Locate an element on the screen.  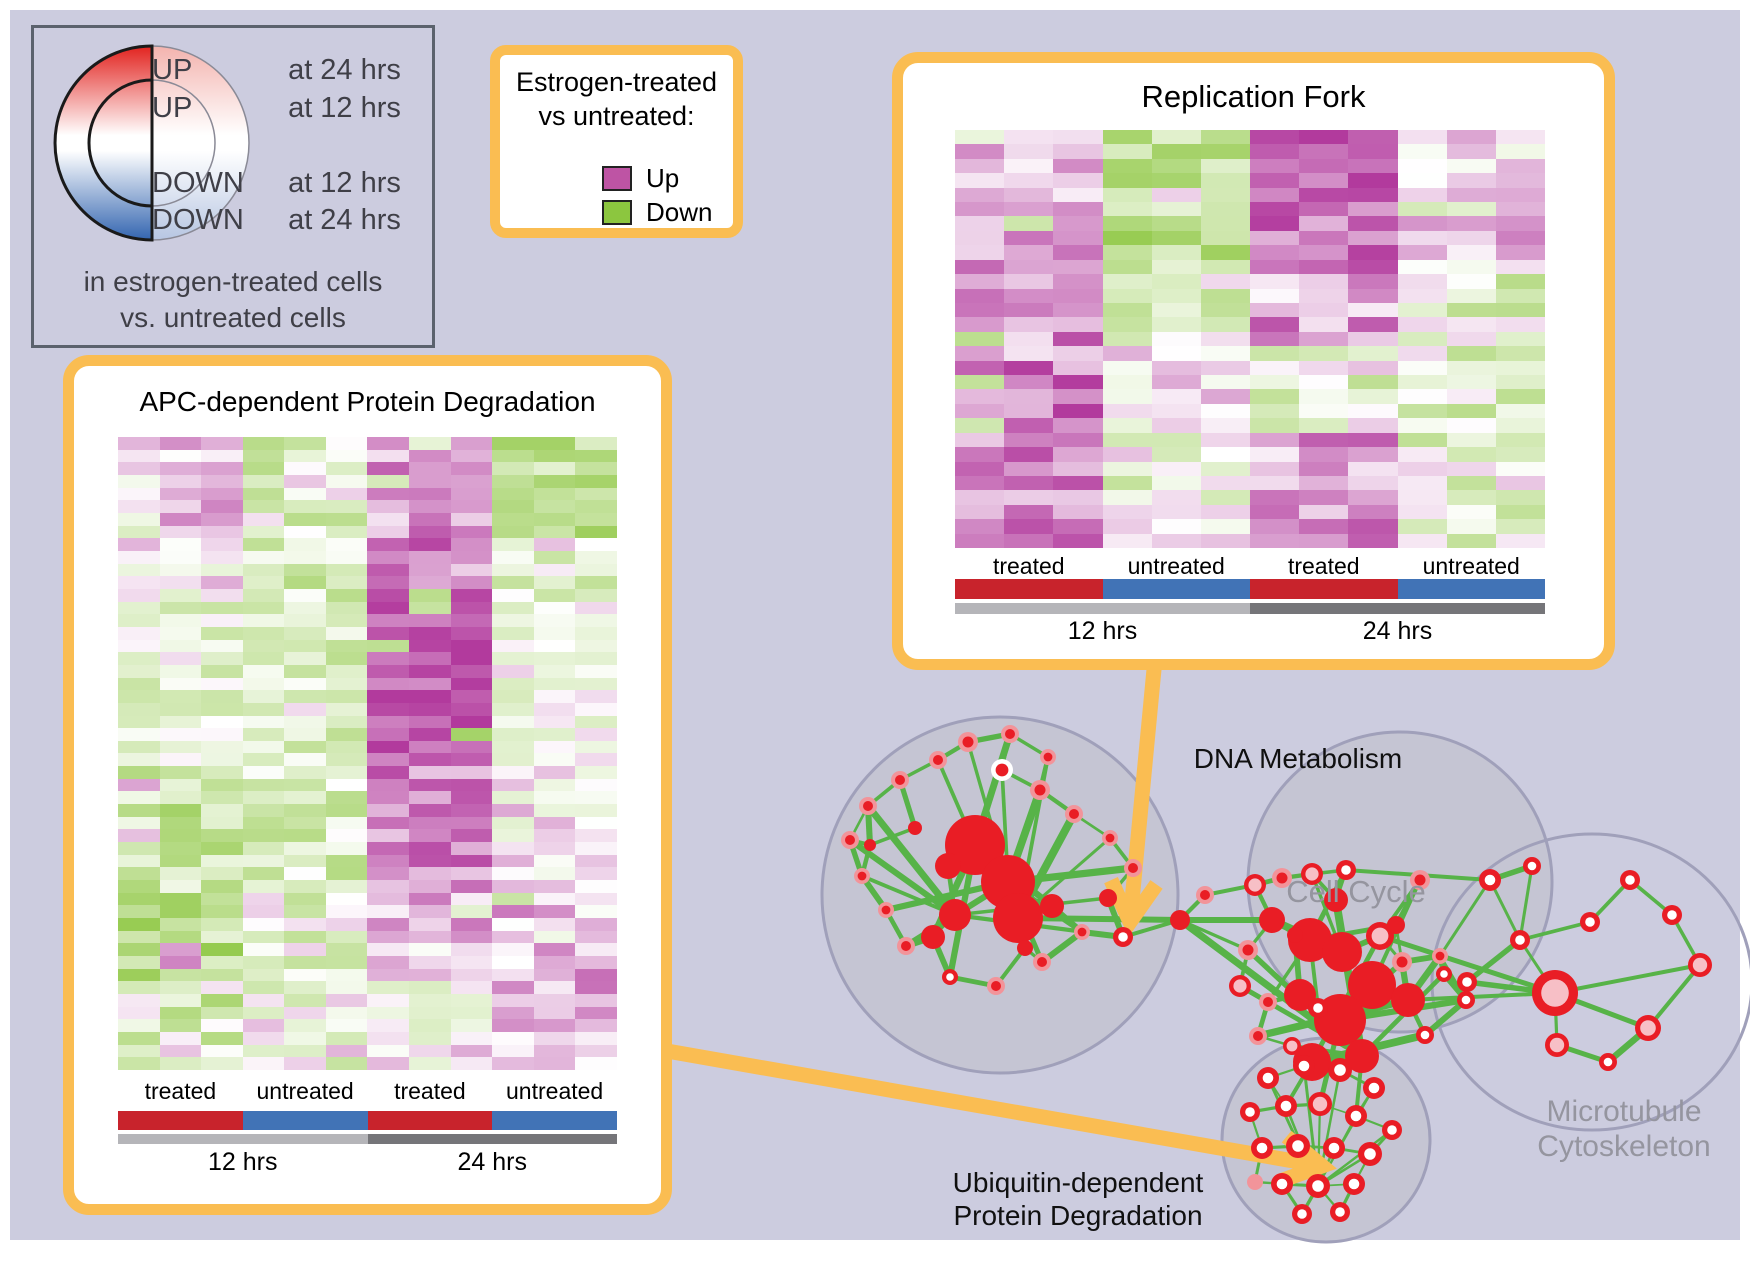
legend-row-down-12: DOWN at 12 hrs is located at coordinates (276, 183).